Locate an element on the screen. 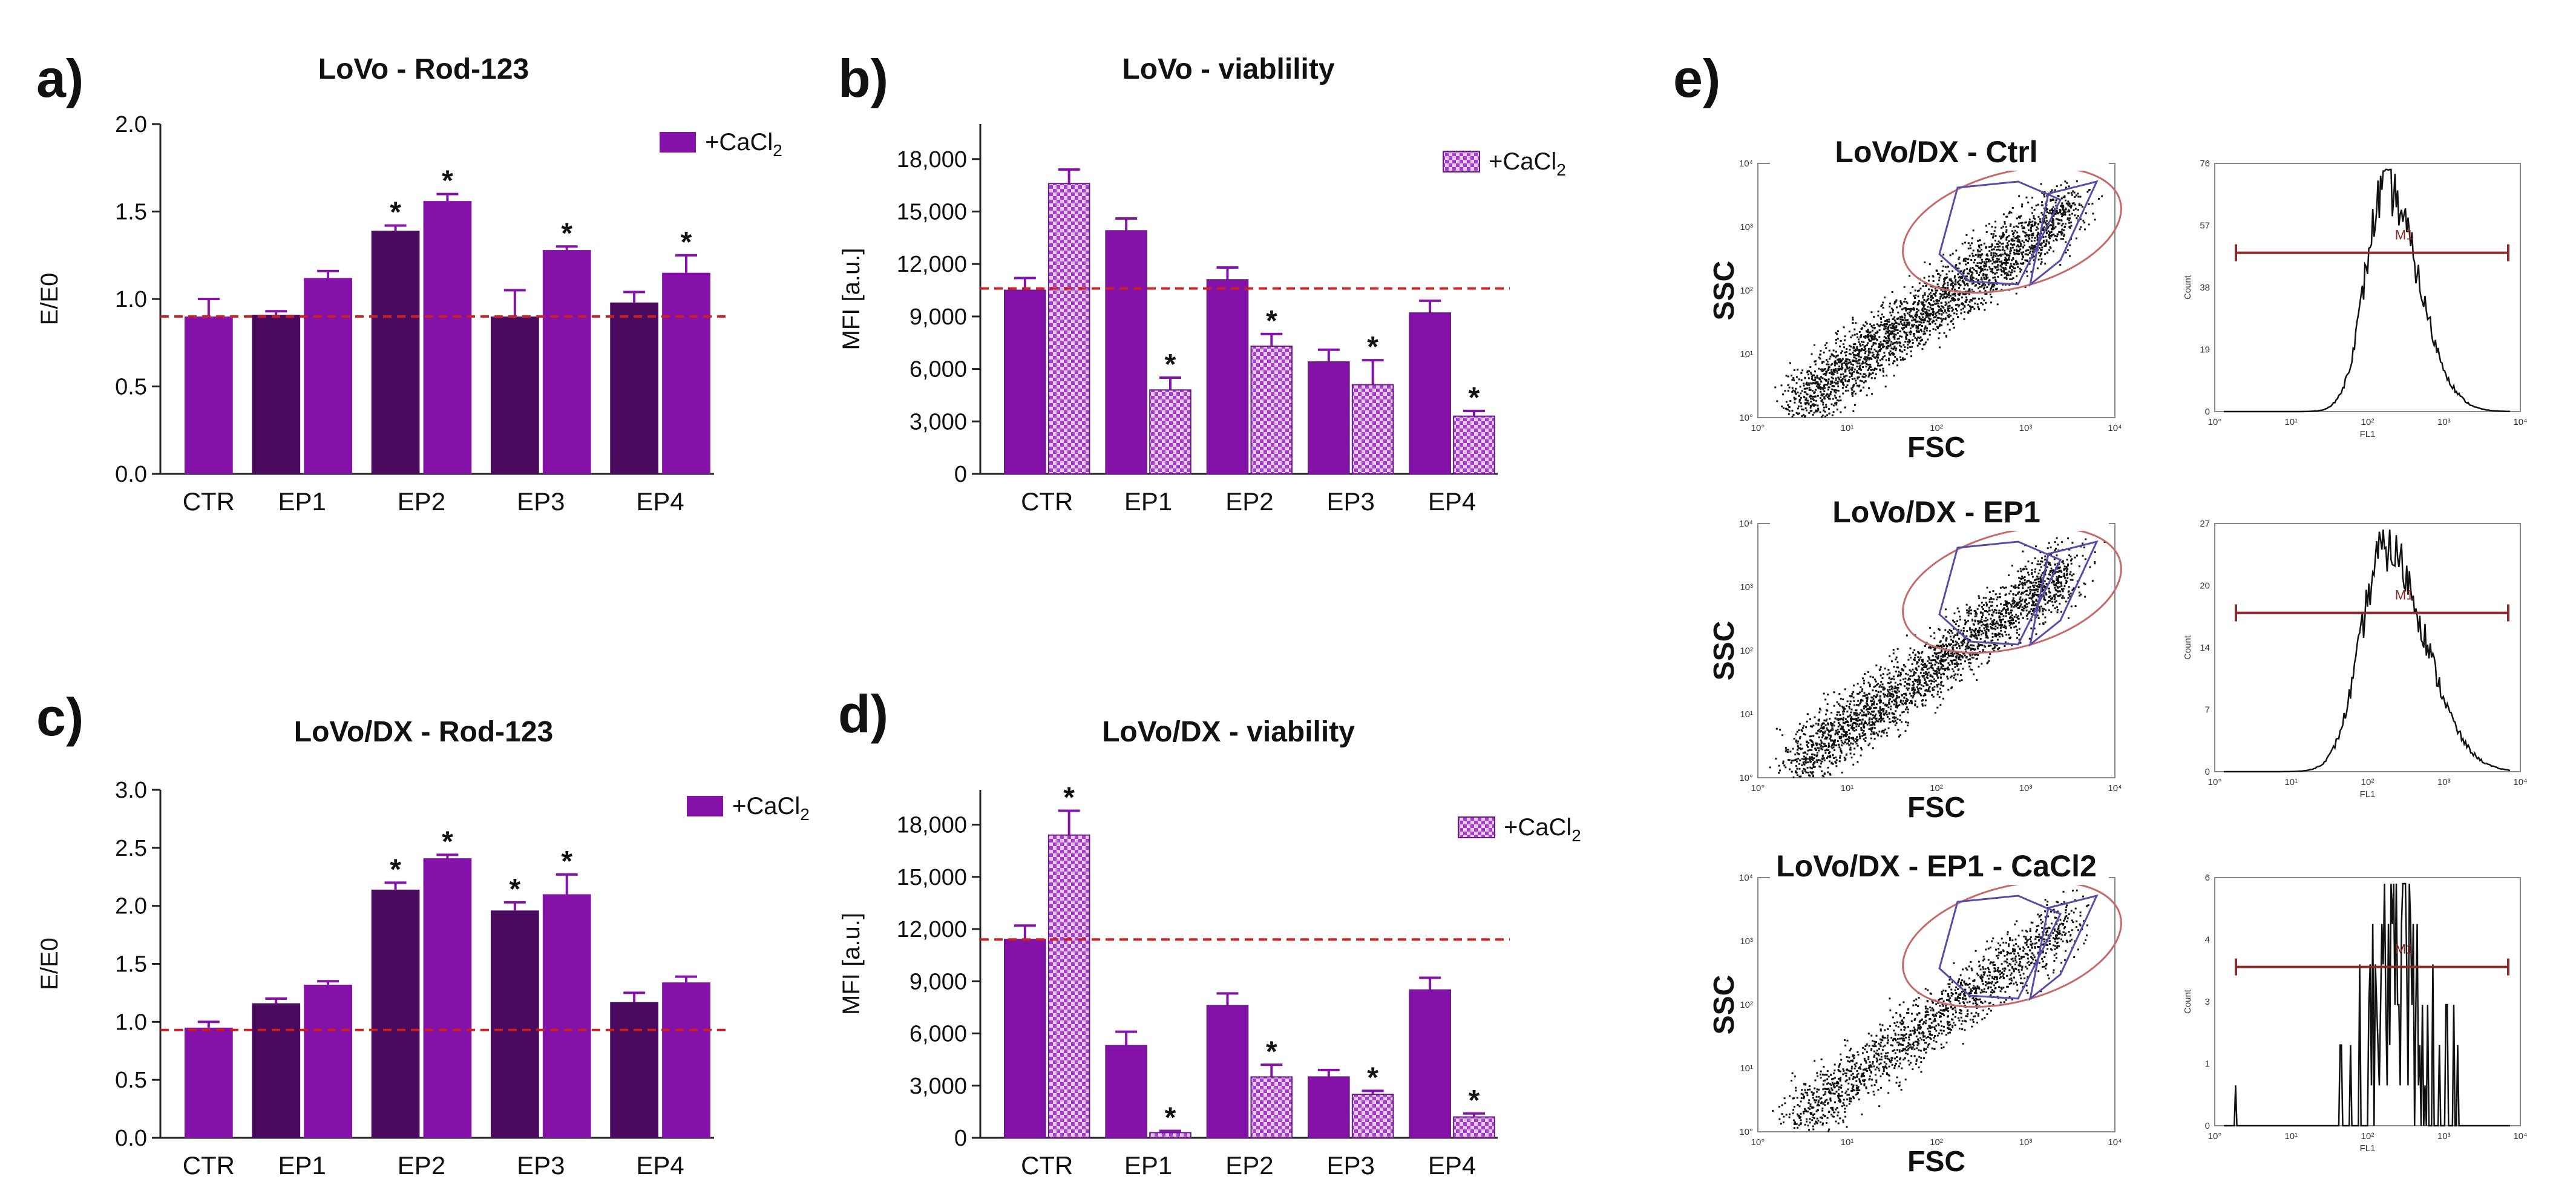 The image size is (2576, 1202). scatter-dots is located at coordinates (1937, 657).